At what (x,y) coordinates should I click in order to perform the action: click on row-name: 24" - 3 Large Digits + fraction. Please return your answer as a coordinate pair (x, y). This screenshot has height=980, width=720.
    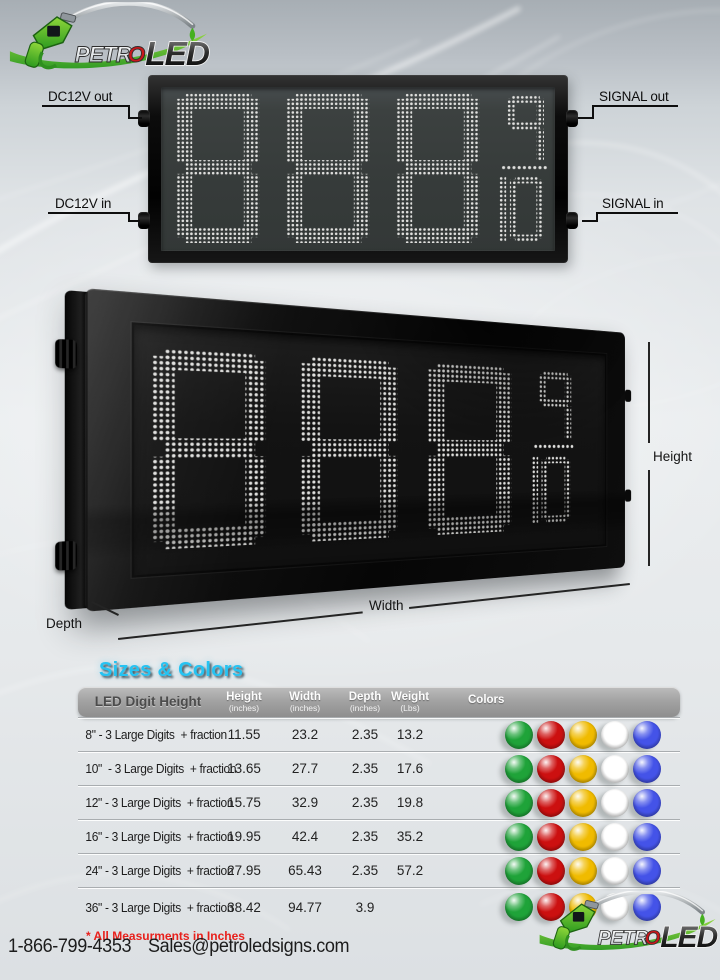
    Looking at the image, I should click on (159, 870).